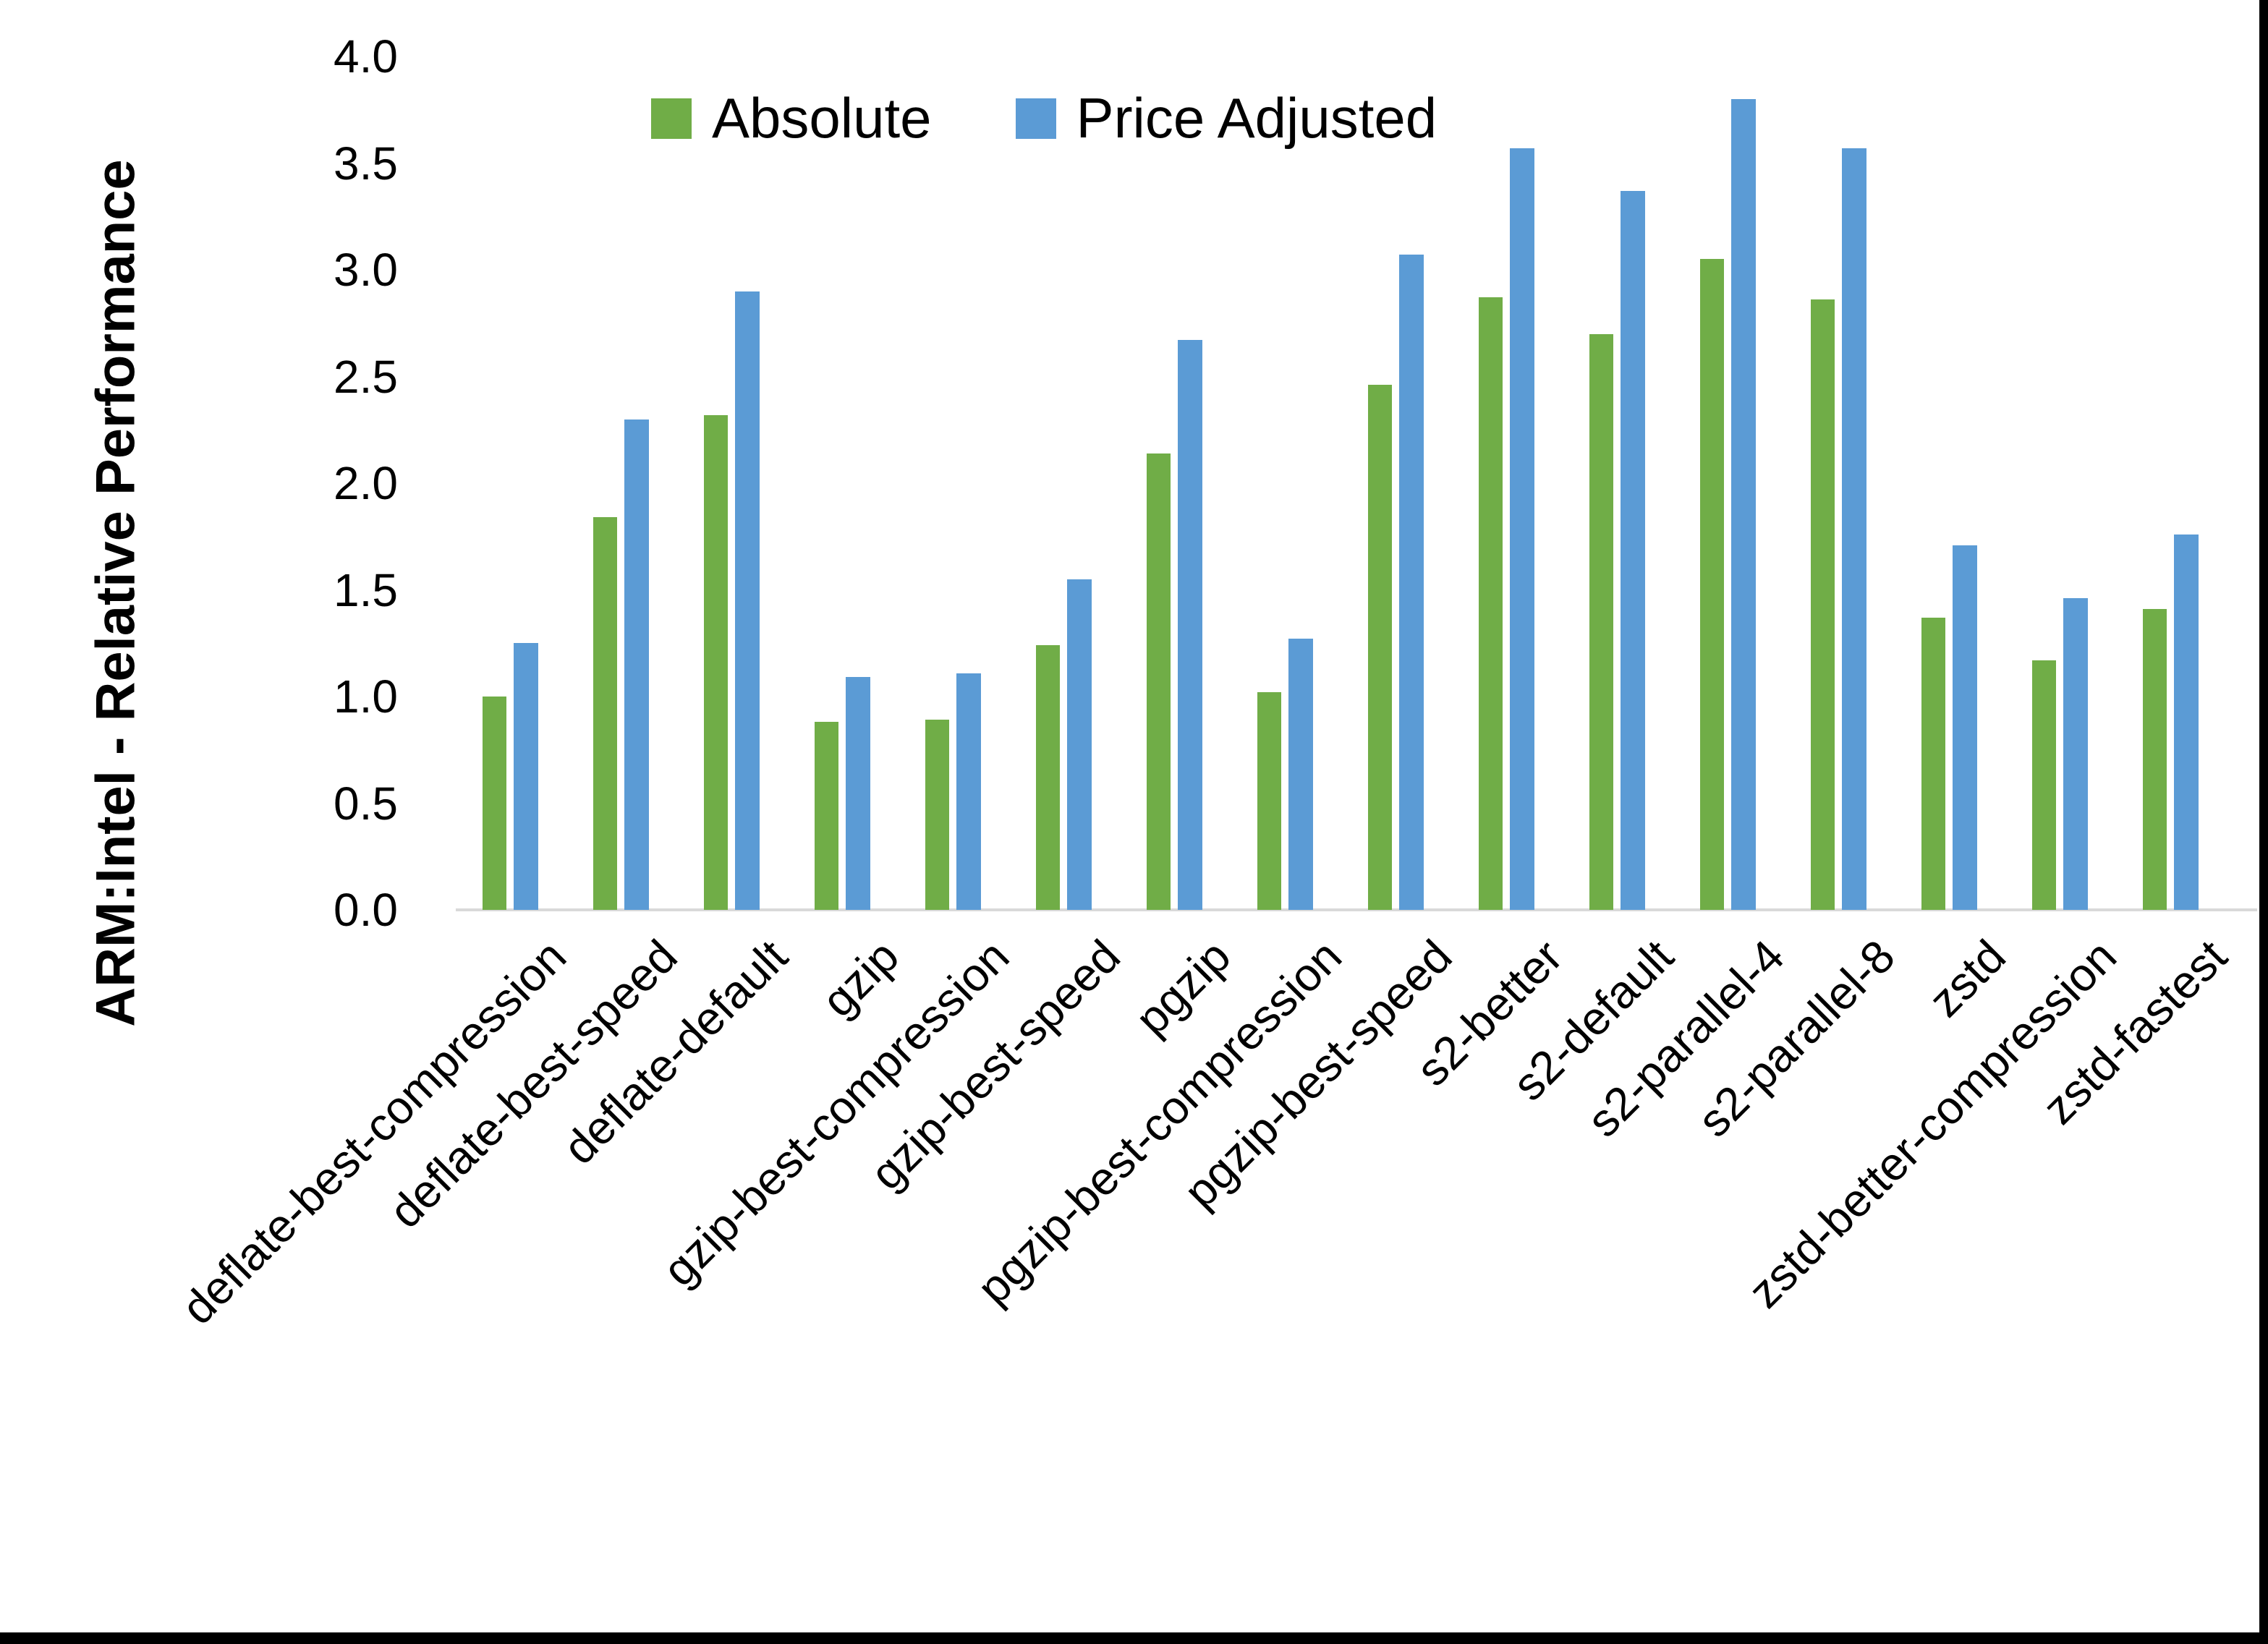 Image resolution: width=2268 pixels, height=1644 pixels. I want to click on x-category-label: zstd, so click(1967, 978).